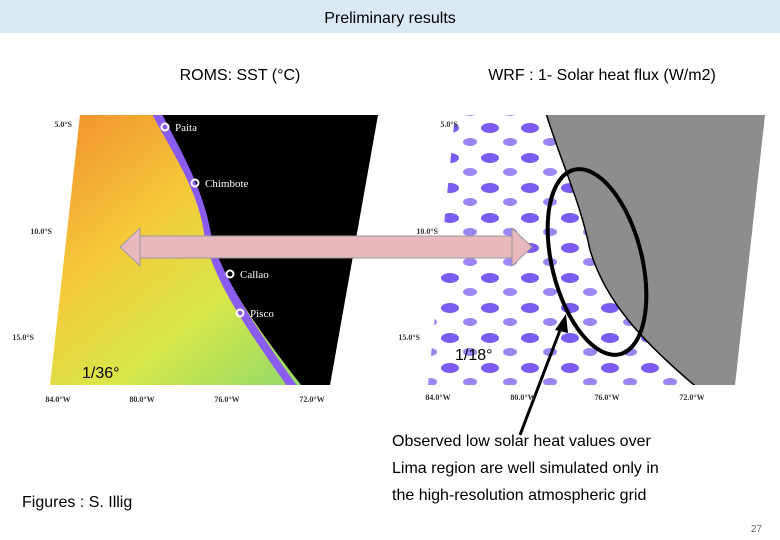 The image size is (780, 540). I want to click on highlight-ellipse, so click(597, 262).